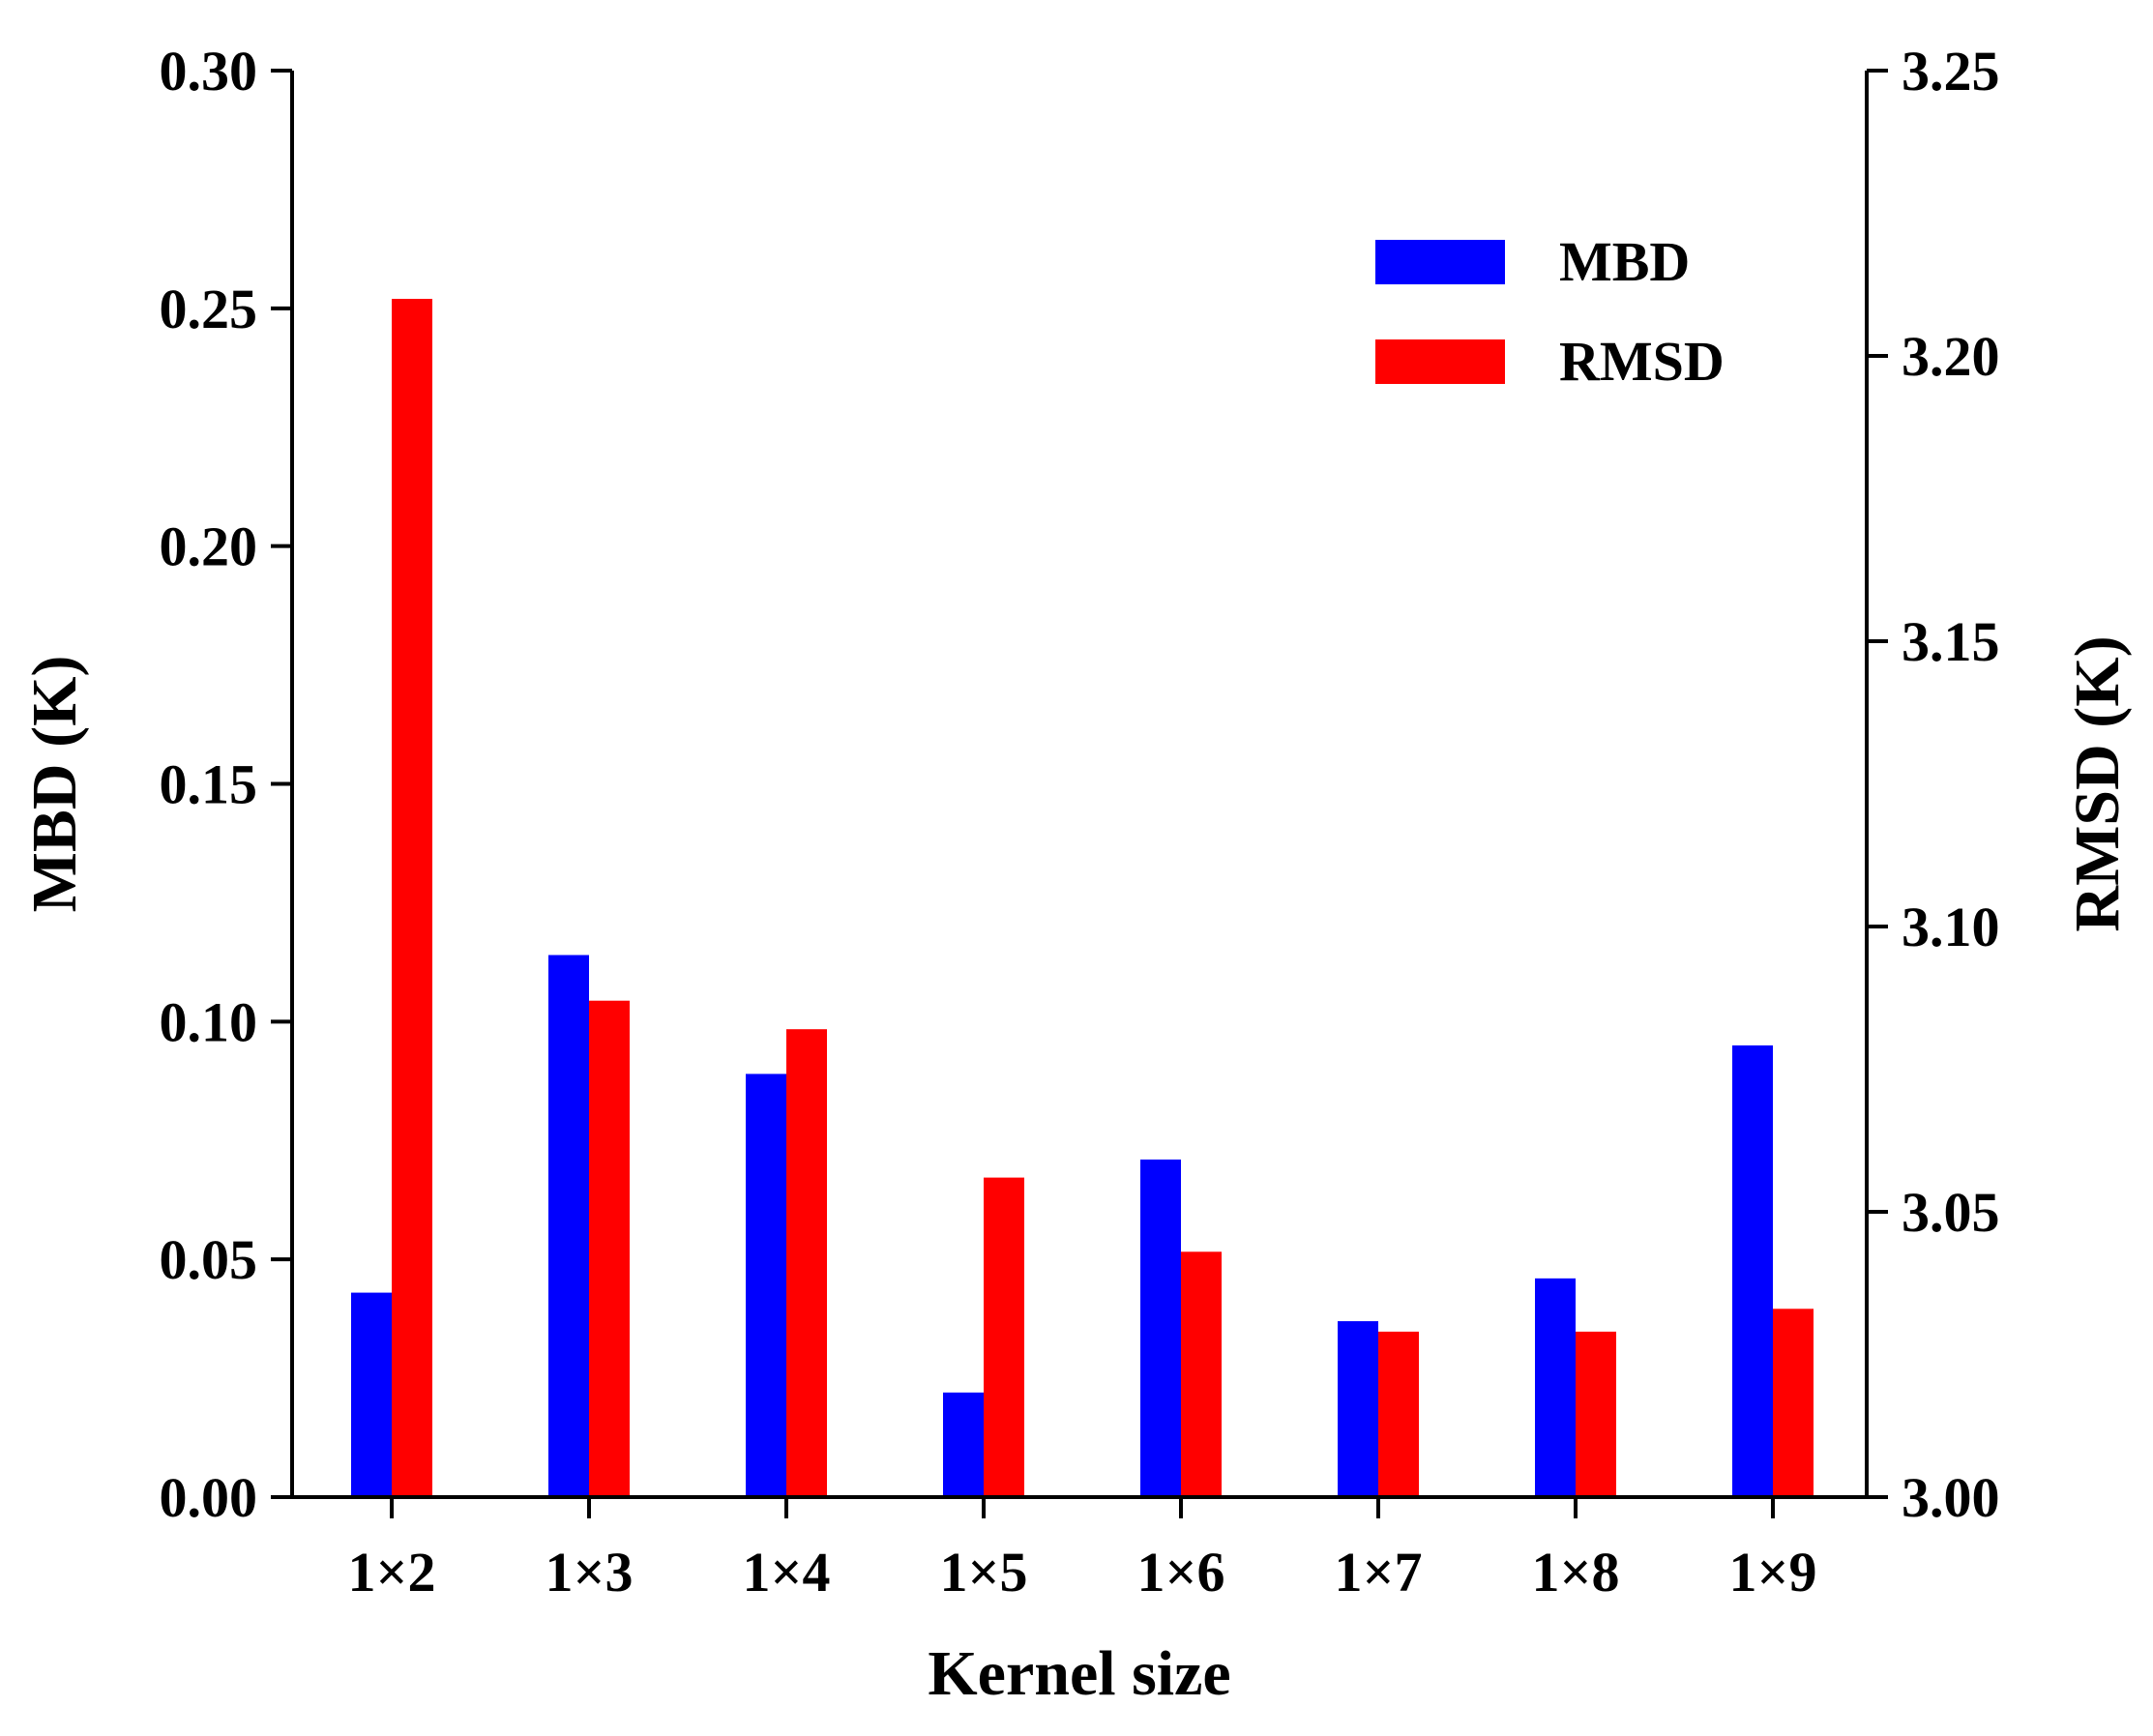 The image size is (2153, 1736). I want to click on left-y-tick-label: 0.15, so click(209, 784).